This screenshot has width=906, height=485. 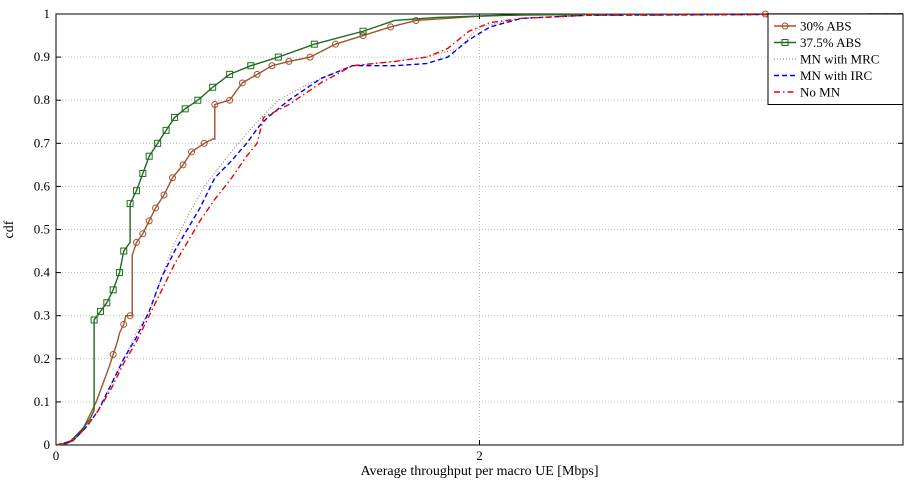 What do you see at coordinates (839, 59) in the screenshot?
I see `legend-label: MN with MRC` at bounding box center [839, 59].